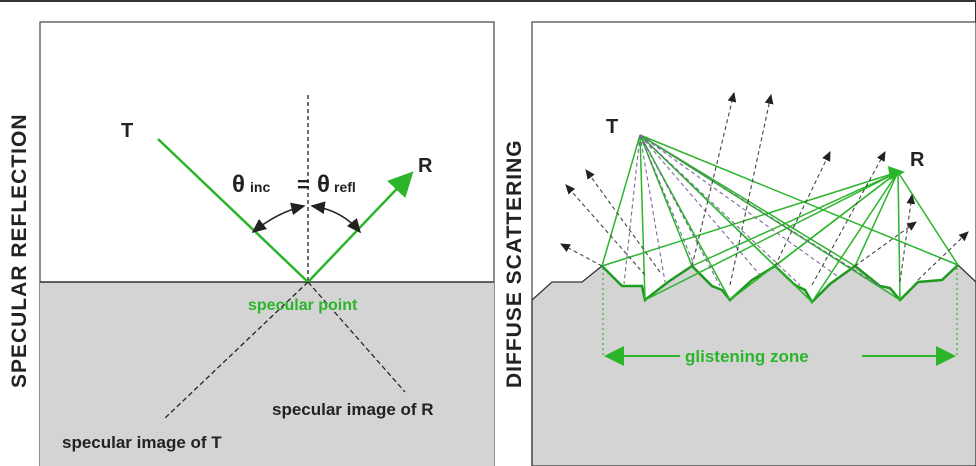 The height and width of the screenshot is (466, 976). What do you see at coordinates (780, 237) in the screenshot?
I see `rays-to-receiver` at bounding box center [780, 237].